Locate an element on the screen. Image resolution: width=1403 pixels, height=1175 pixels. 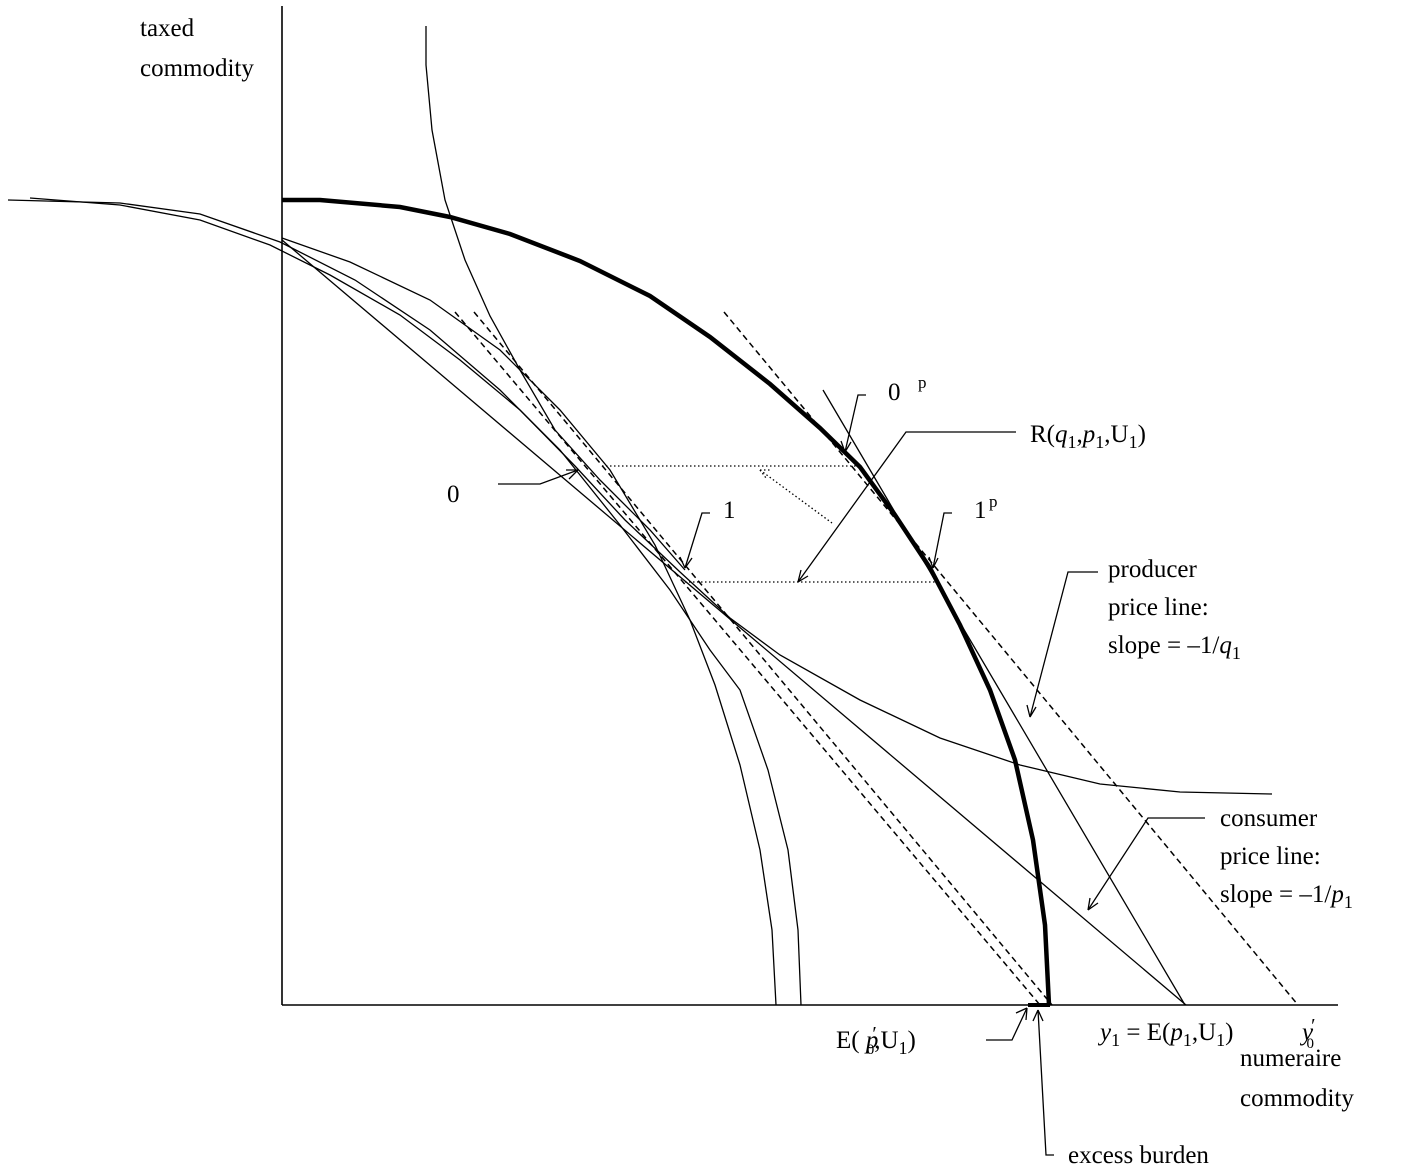
consumer-leader is located at coordinates (1146, 864).